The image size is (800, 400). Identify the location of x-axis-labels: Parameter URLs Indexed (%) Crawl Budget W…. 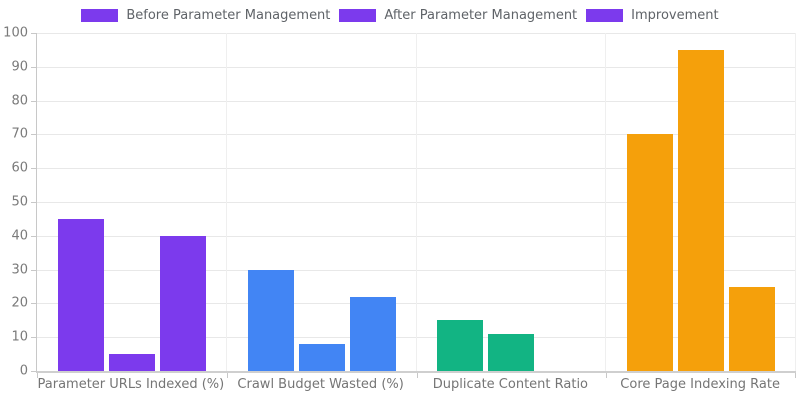
(415, 384).